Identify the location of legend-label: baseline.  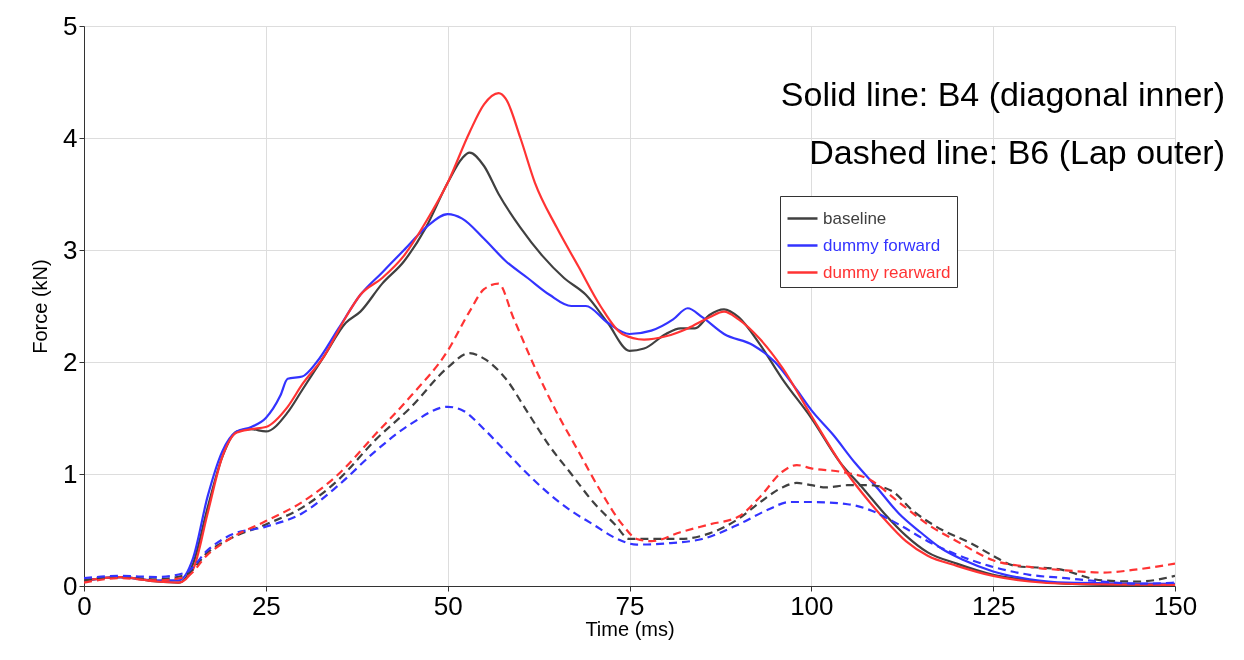
(855, 218).